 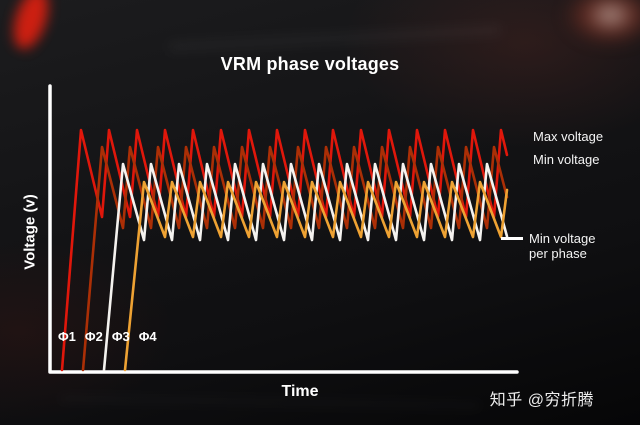 I want to click on phase-label-3: Φ3, so click(x=120, y=336).